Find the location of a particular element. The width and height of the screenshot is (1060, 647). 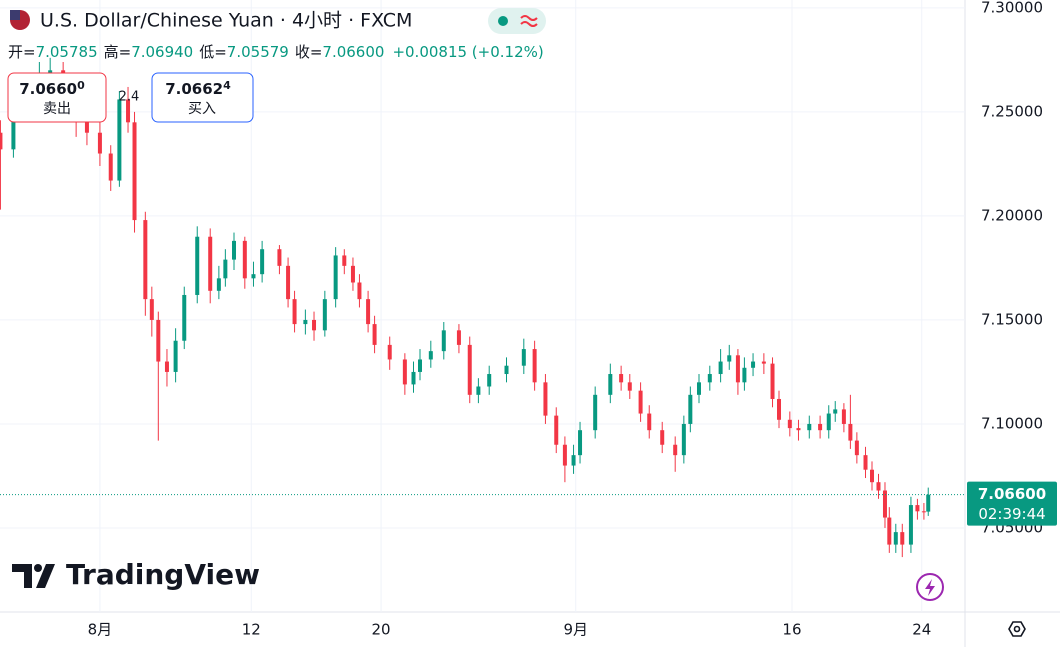

flash-icon is located at coordinates (930, 587).